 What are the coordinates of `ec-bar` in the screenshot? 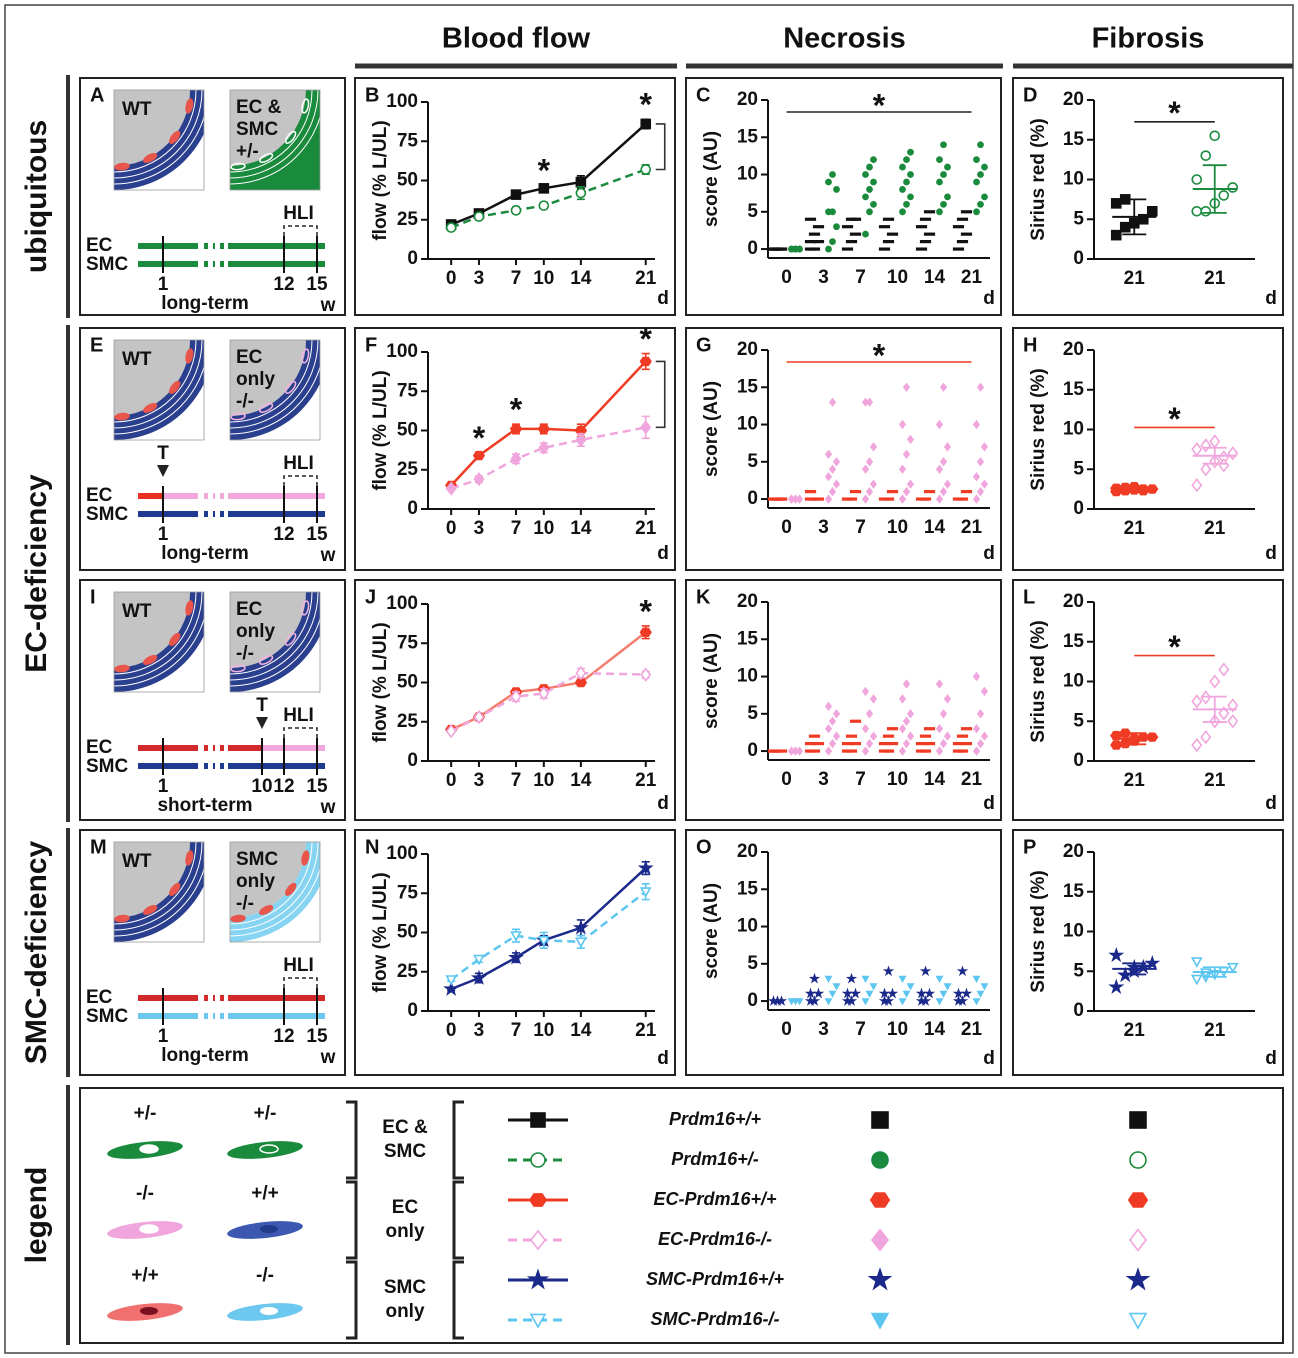 It's located at (244, 496).